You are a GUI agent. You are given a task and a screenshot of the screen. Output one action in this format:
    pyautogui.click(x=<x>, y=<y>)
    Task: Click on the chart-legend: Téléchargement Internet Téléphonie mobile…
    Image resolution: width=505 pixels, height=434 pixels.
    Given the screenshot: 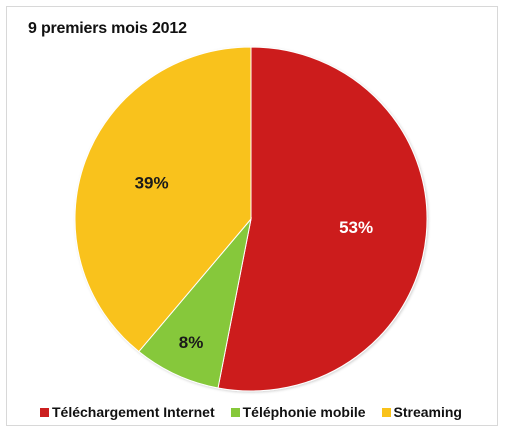 What is the action you would take?
    pyautogui.click(x=259, y=412)
    